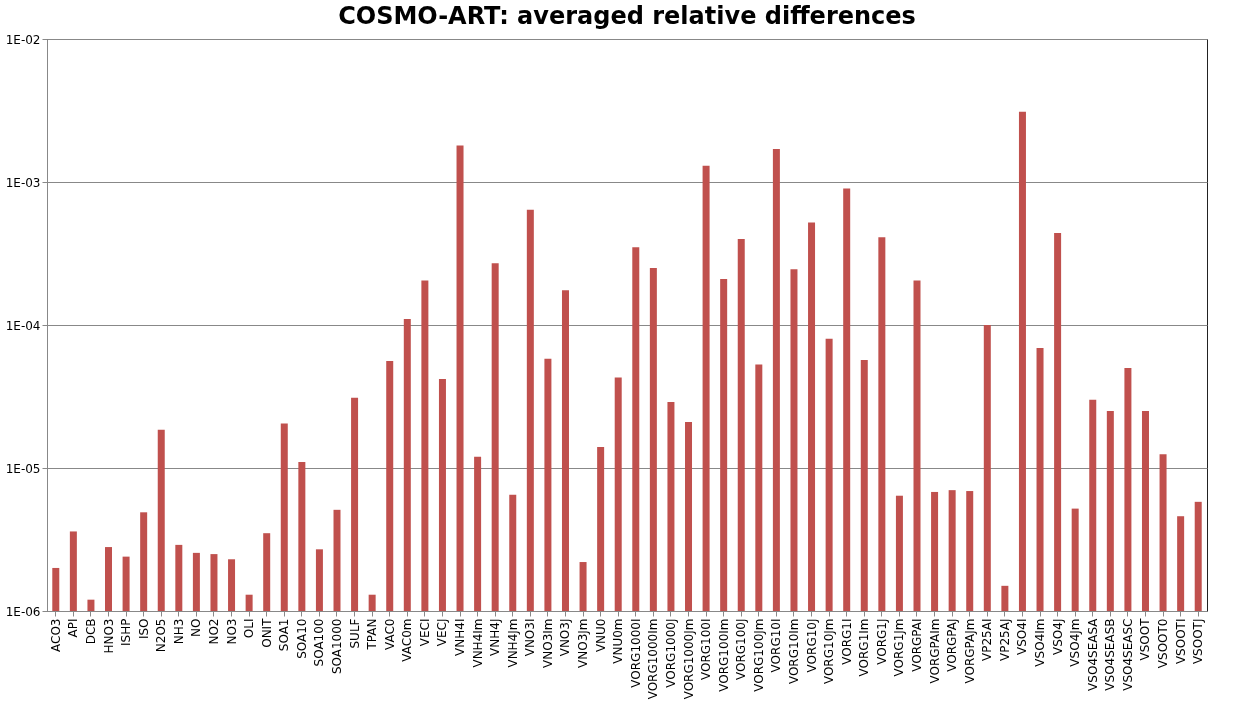 The height and width of the screenshot is (705, 1246). Describe the element at coordinates (723, 655) in the screenshot. I see `x-tick-label: VORG100Im` at that location.